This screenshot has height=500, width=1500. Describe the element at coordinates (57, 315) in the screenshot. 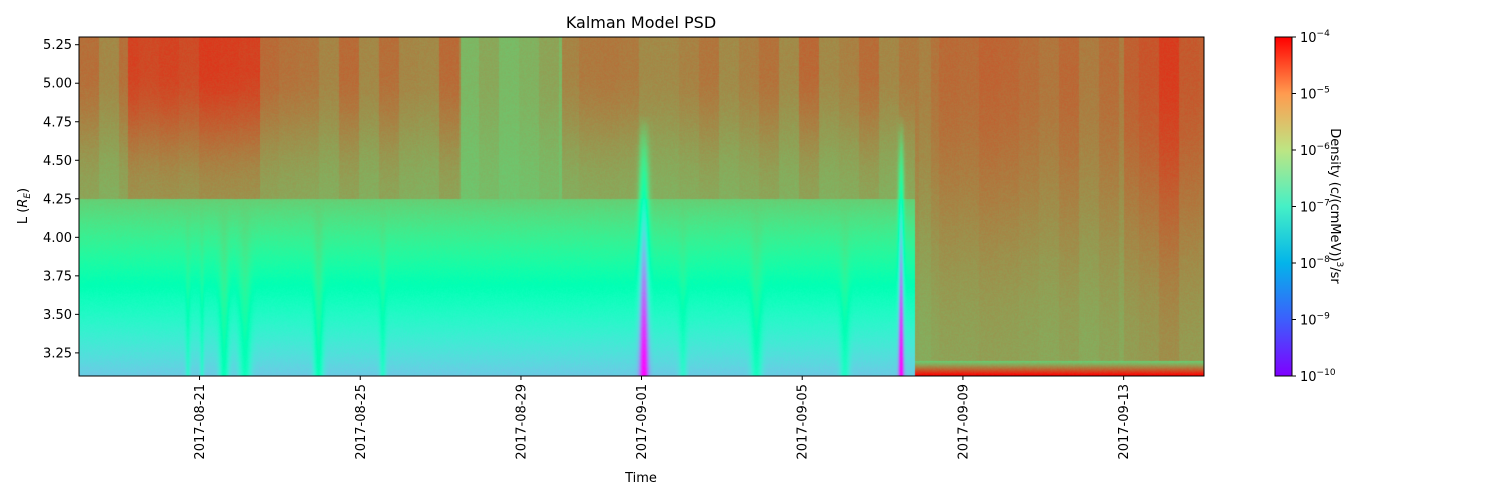

I see `y-tick-label: 3.50` at that location.